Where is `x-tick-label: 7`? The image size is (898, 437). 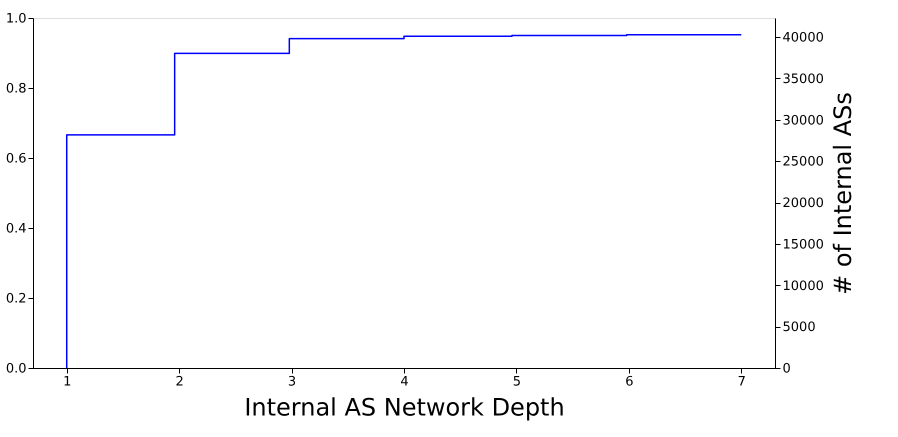 x-tick-label: 7 is located at coordinates (742, 382).